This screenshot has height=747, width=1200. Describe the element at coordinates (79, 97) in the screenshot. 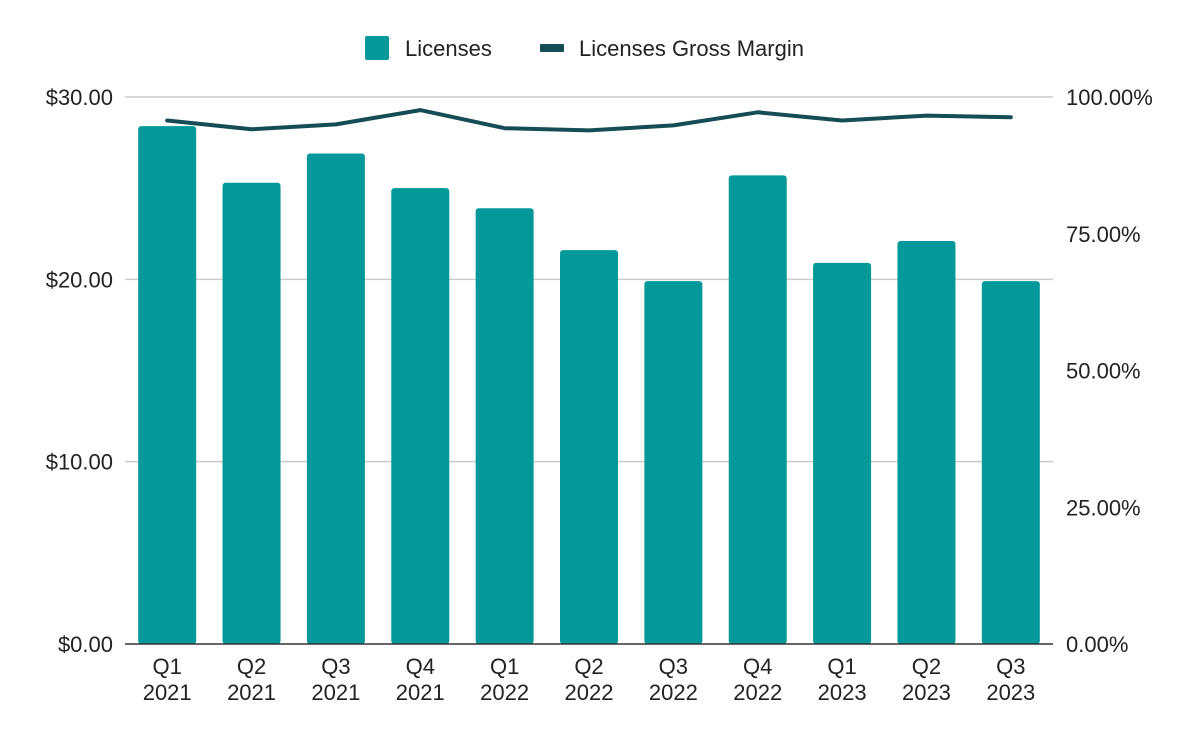

I see `y-left-tick-label: $30.00` at that location.